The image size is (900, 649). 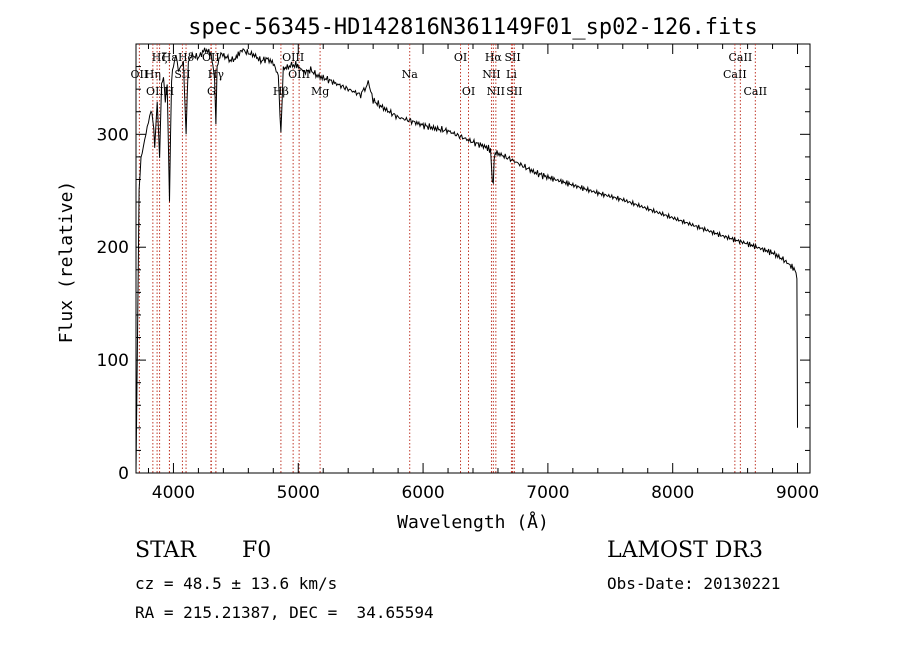 What do you see at coordinates (173, 493) in the screenshot?
I see `x-tick-label: 4000` at bounding box center [173, 493].